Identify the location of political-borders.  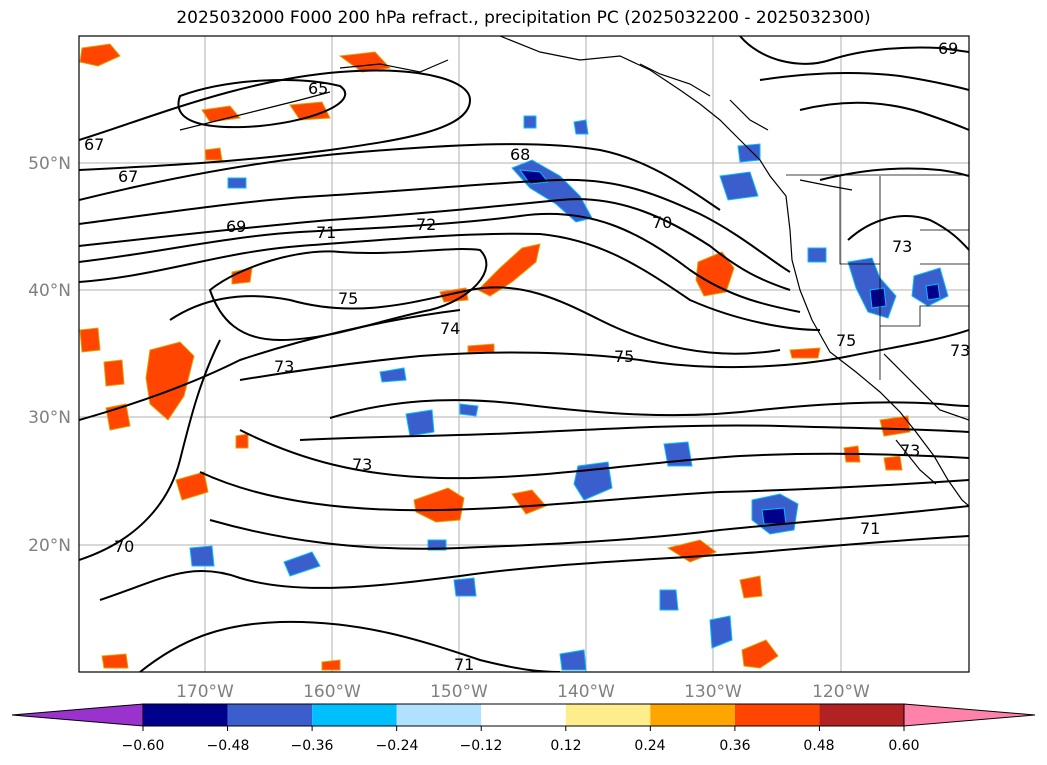
(877, 277).